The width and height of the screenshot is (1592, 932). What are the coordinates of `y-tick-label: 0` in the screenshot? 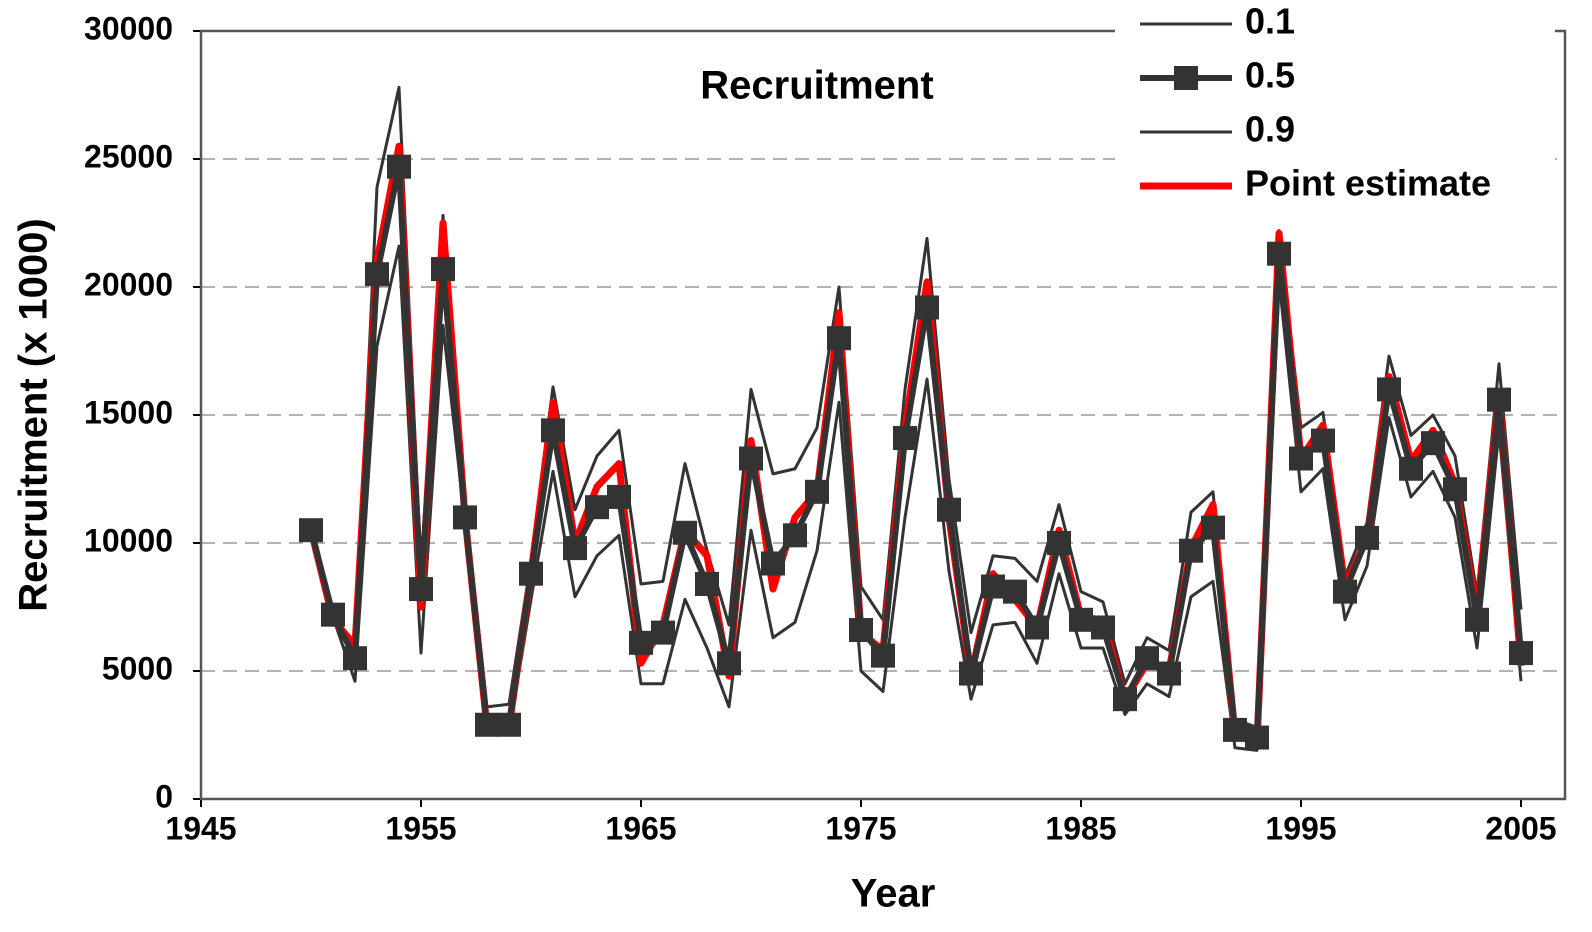 It's located at (164, 796).